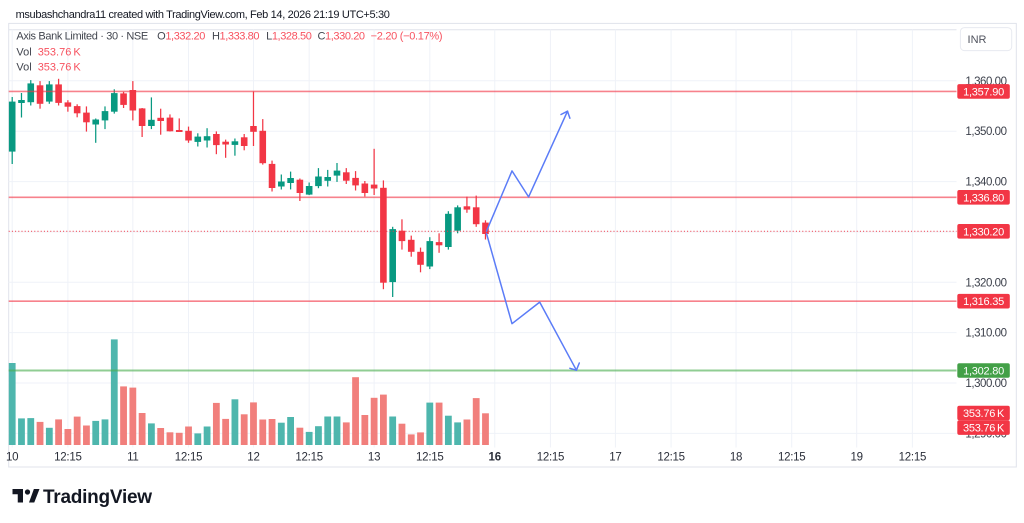 Image resolution: width=1024 pixels, height=523 pixels. What do you see at coordinates (985, 384) in the screenshot?
I see `svg-text: 1,300.00` at bounding box center [985, 384].